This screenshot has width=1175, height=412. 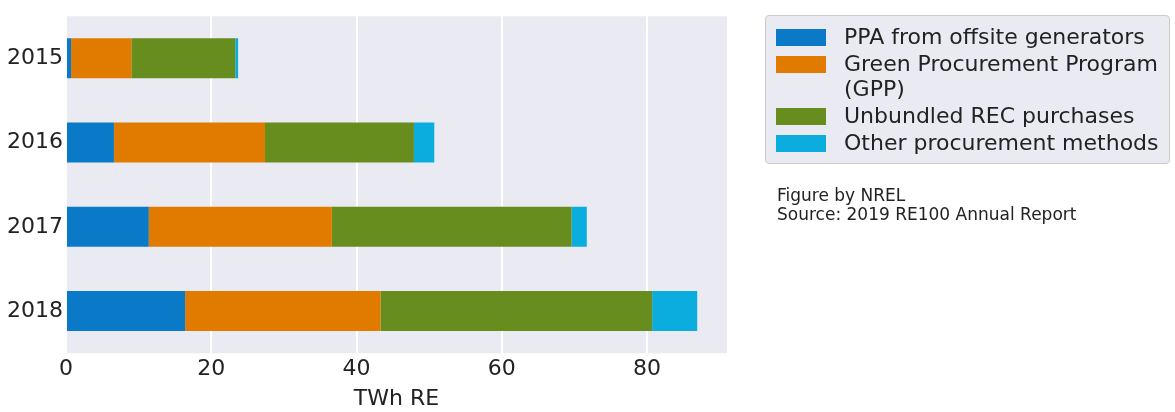 I want to click on legend-label: Other procurement methods, so click(x=1001, y=142).